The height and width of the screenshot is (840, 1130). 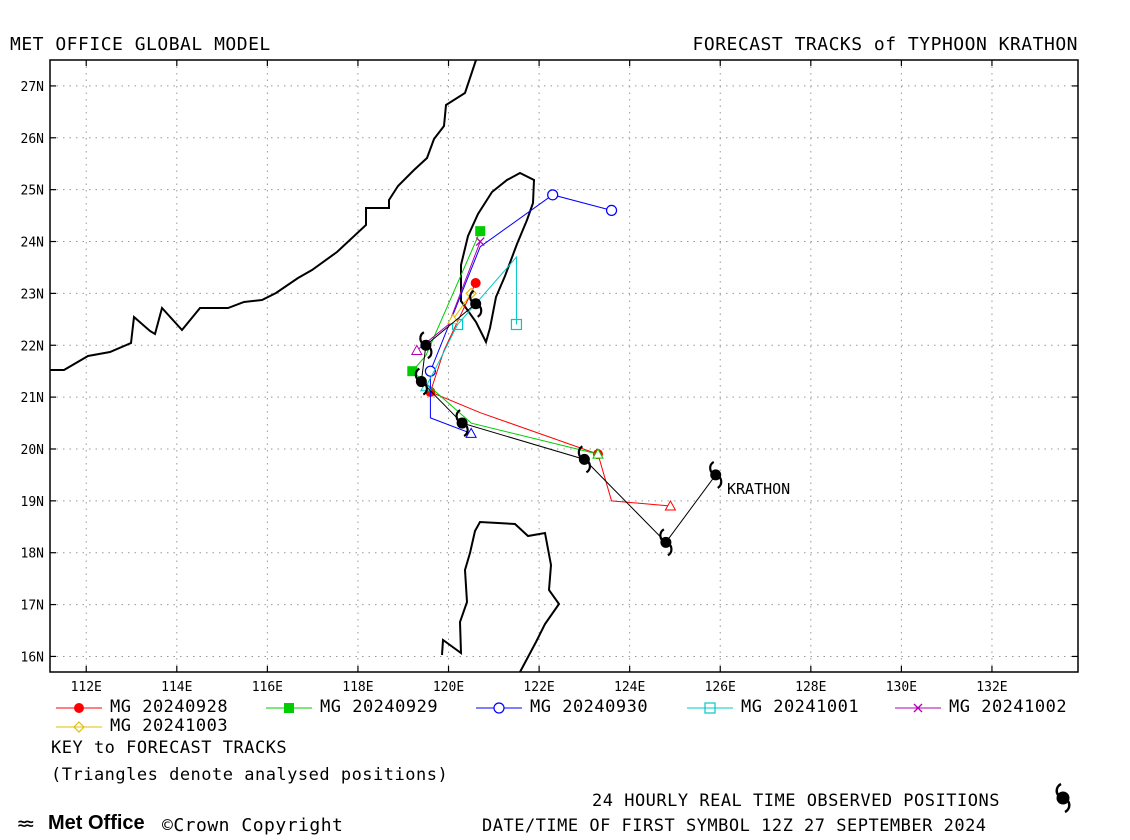 I want to click on legend-key-title: KEY to FORECAST TRACKS, so click(x=169, y=748).